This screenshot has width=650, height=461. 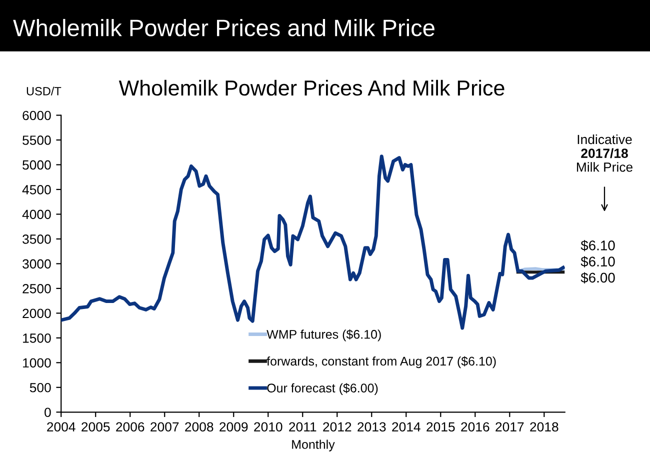 I want to click on x-tick-label: 2009, so click(x=234, y=427).